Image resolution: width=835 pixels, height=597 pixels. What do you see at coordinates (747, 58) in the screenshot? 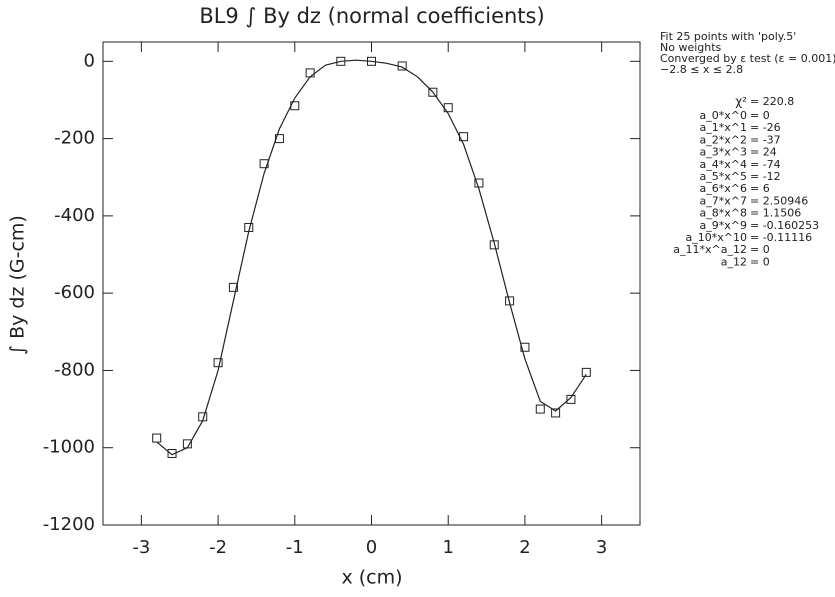
I see `fit-info: Converged by ε test (ε = 0.001)` at bounding box center [747, 58].